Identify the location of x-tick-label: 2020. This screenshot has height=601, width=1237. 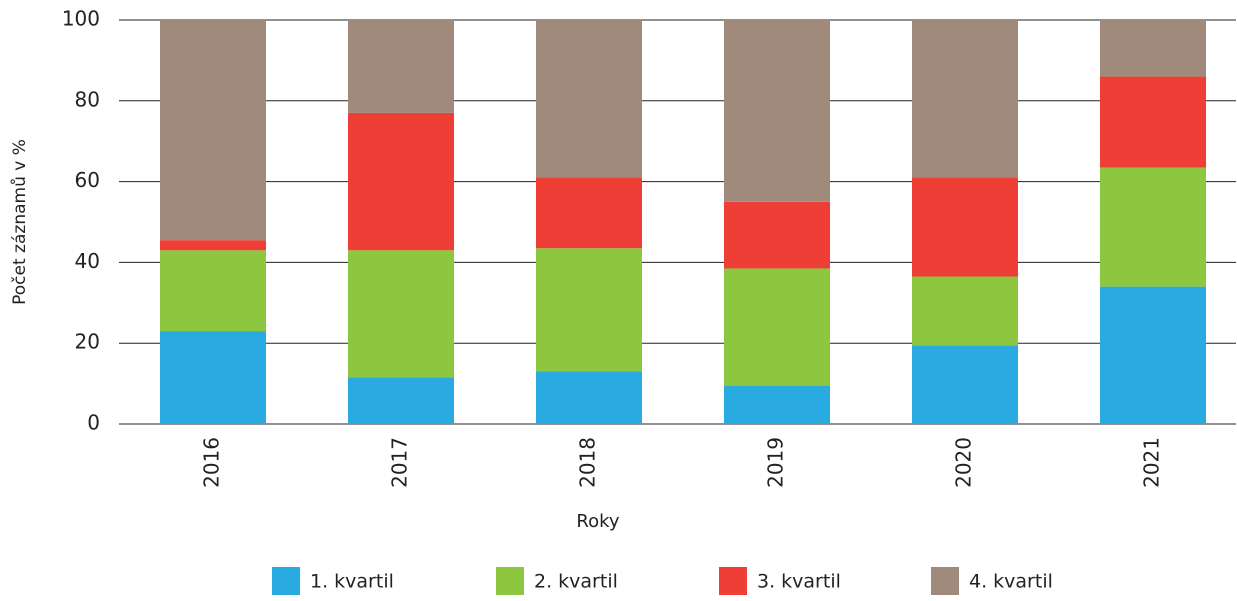
(964, 462).